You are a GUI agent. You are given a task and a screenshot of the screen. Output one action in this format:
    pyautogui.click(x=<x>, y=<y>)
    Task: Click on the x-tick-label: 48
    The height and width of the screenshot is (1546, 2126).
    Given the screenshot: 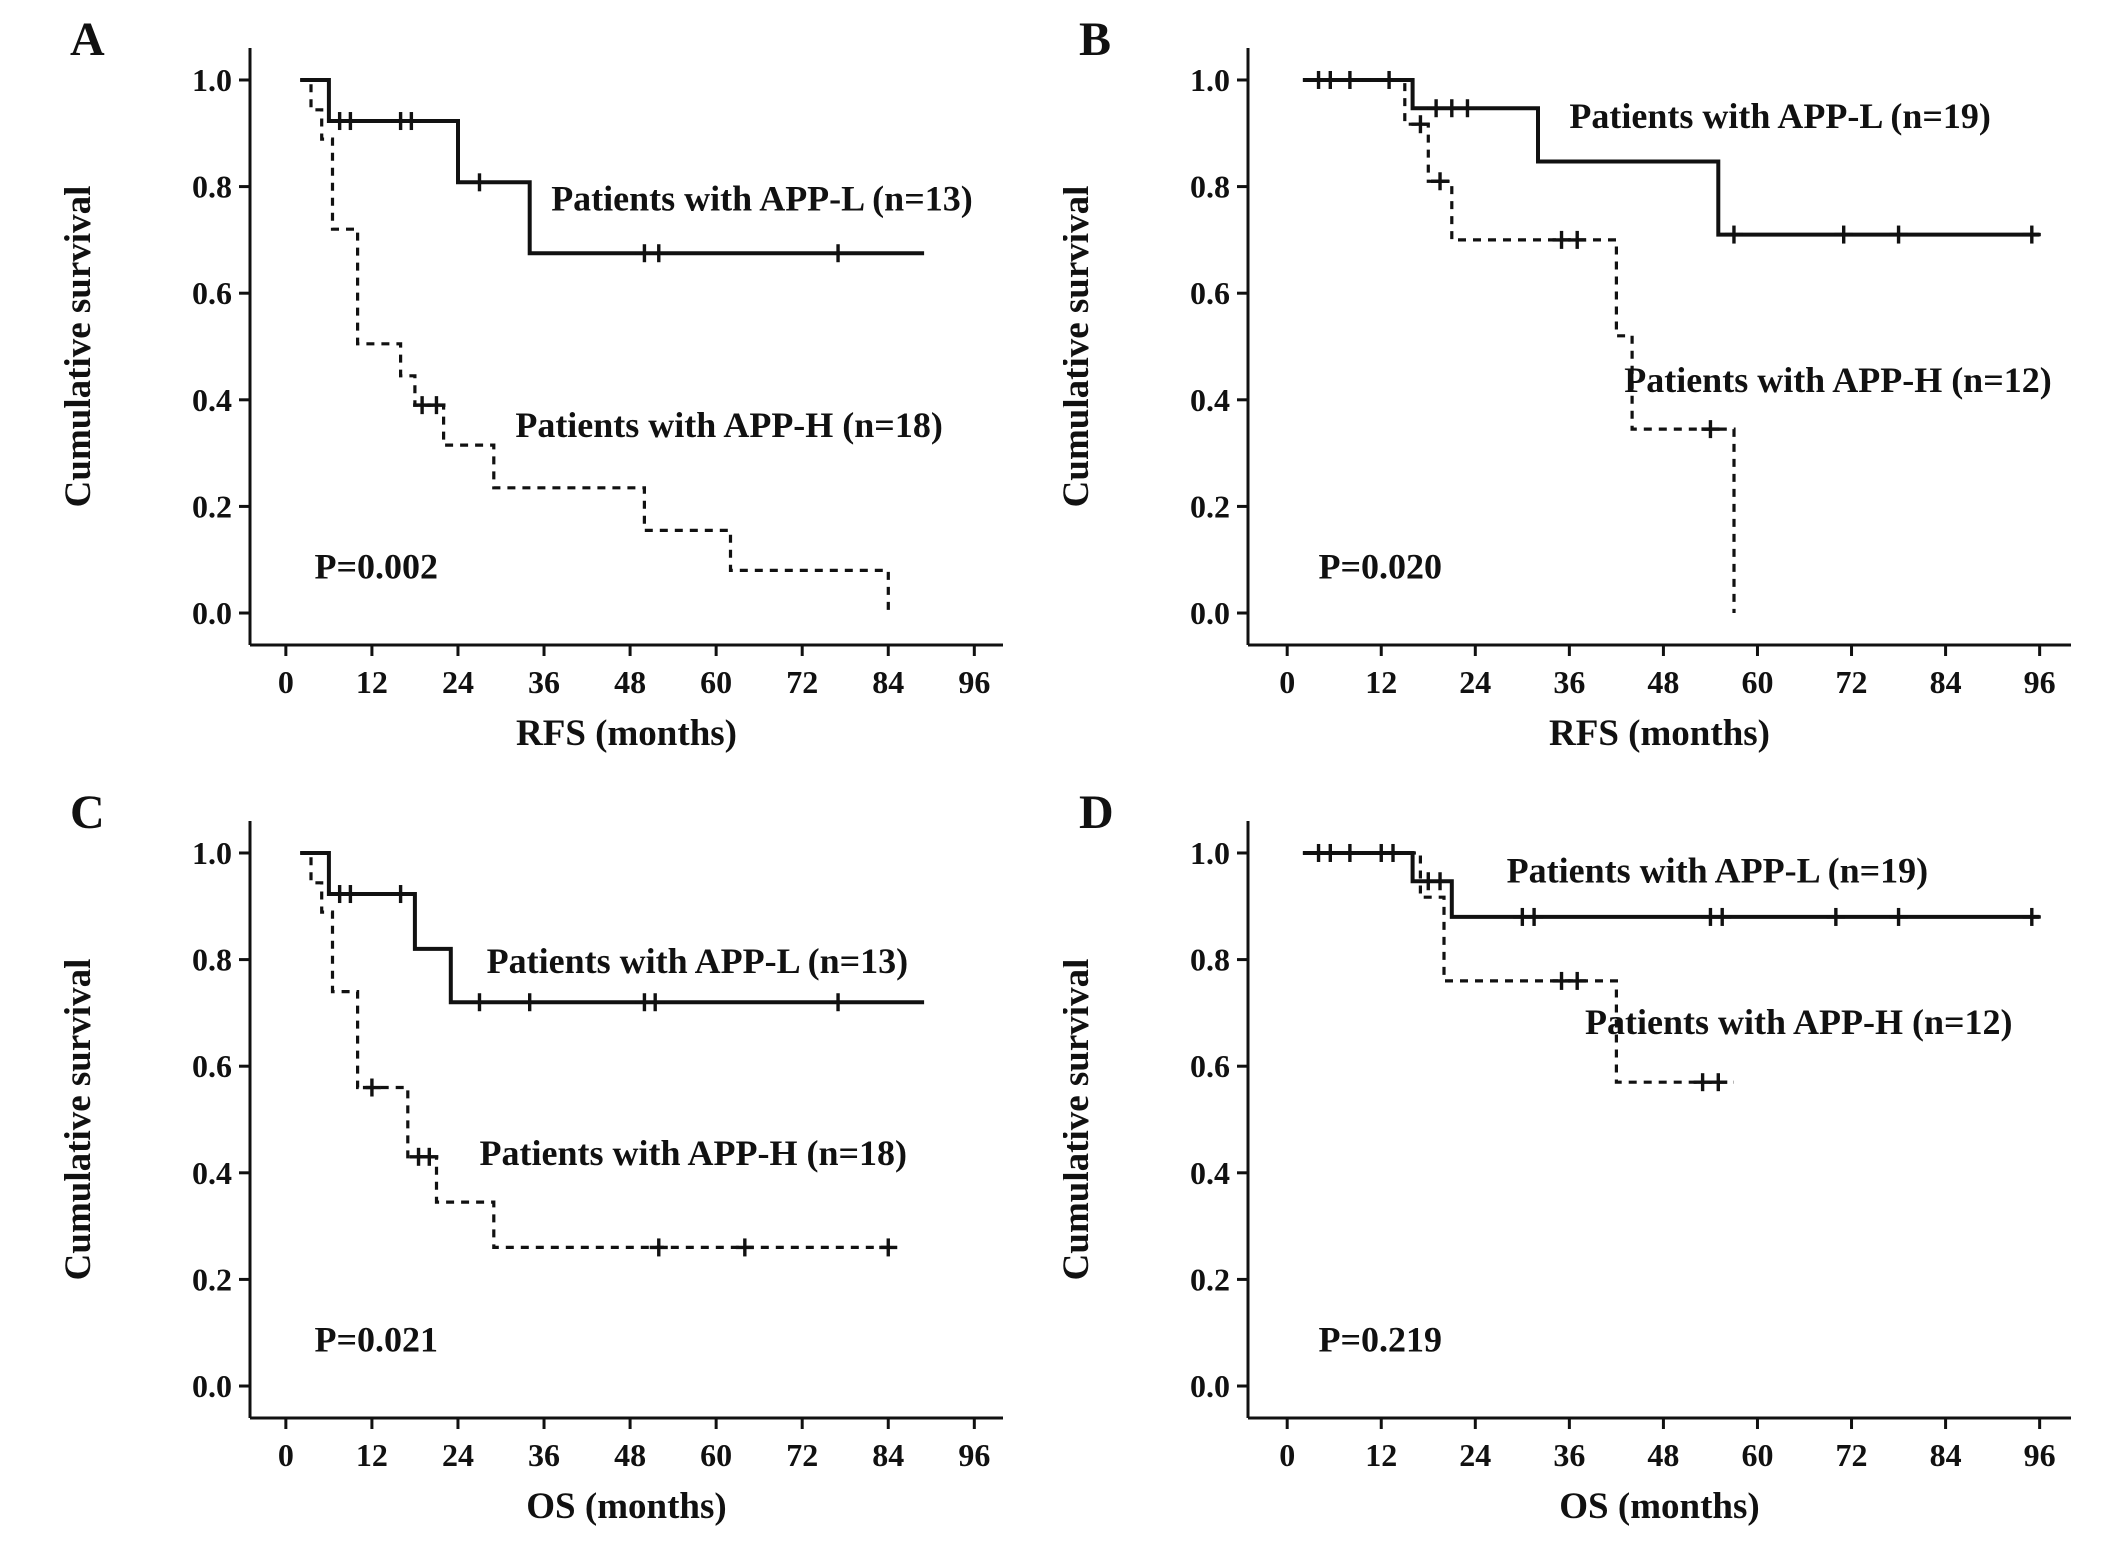 What is the action you would take?
    pyautogui.click(x=630, y=682)
    